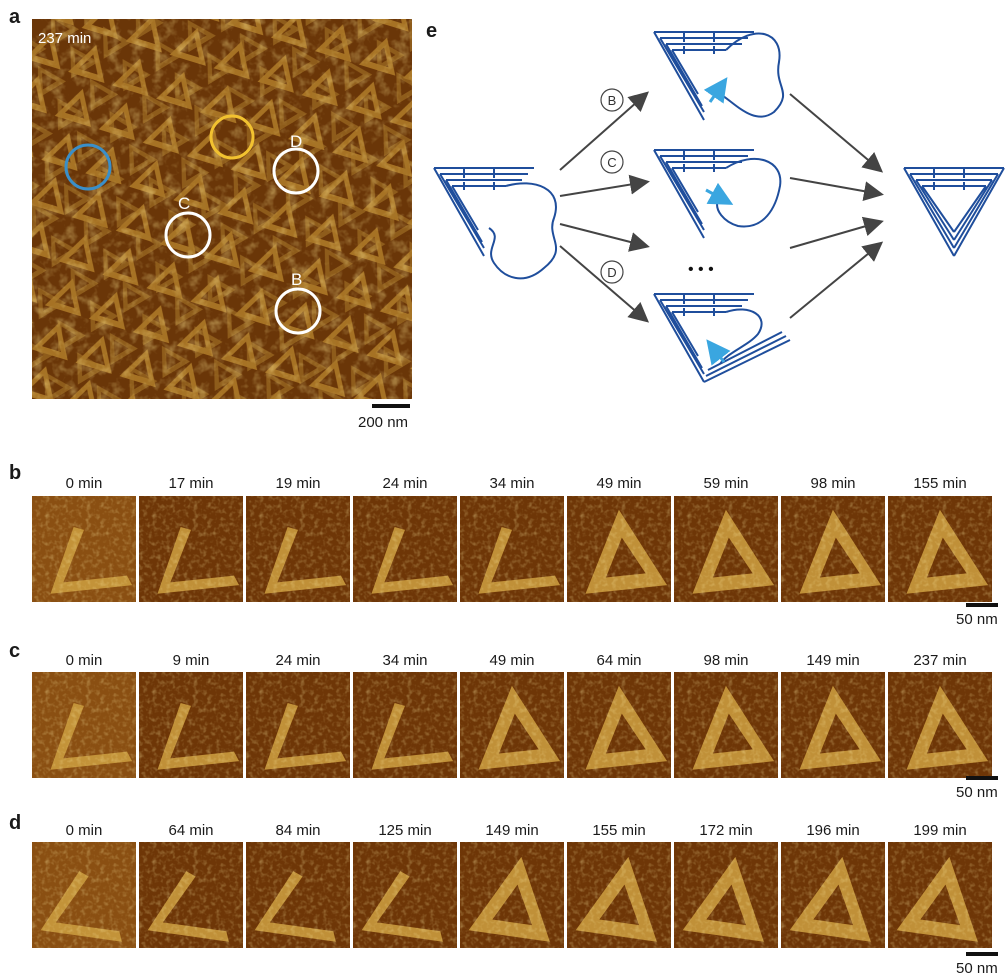 The height and width of the screenshot is (979, 1008). I want to click on panel-letter-b: b, so click(15, 473).